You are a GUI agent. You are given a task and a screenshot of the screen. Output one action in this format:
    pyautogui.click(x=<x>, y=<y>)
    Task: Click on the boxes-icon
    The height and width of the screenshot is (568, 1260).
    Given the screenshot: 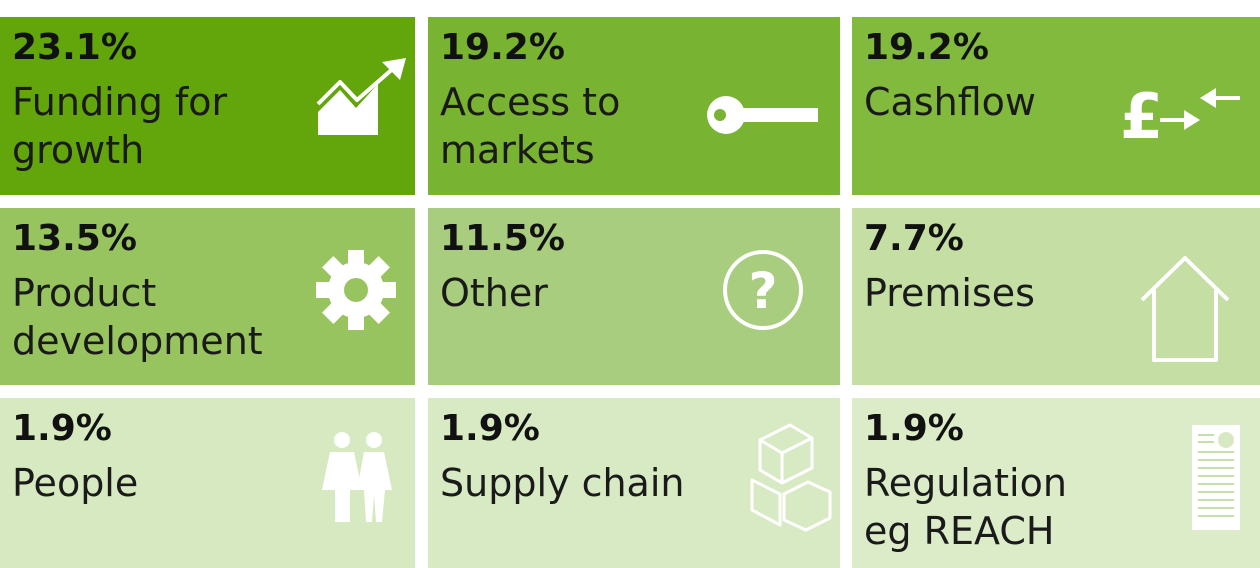 What is the action you would take?
    pyautogui.click(x=791, y=477)
    